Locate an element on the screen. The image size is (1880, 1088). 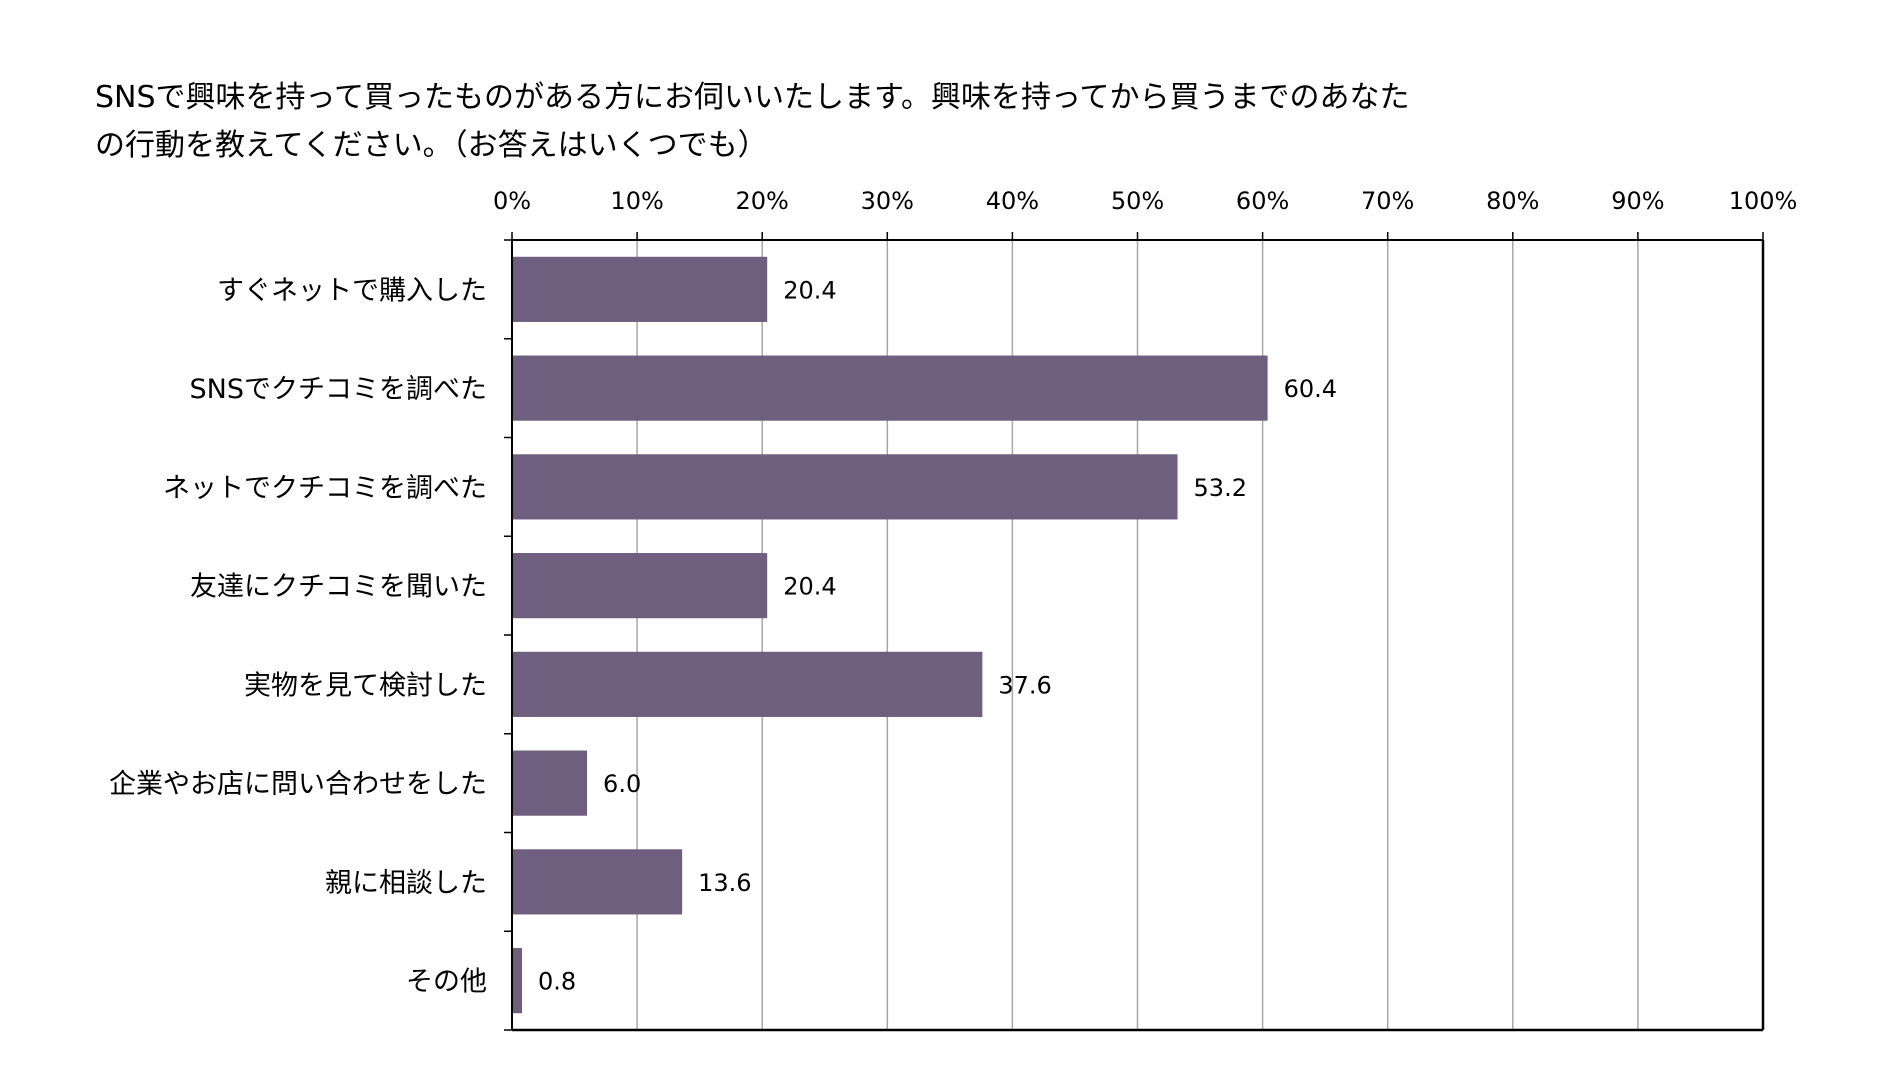
data-label-1: 60.4 is located at coordinates (1310, 389).